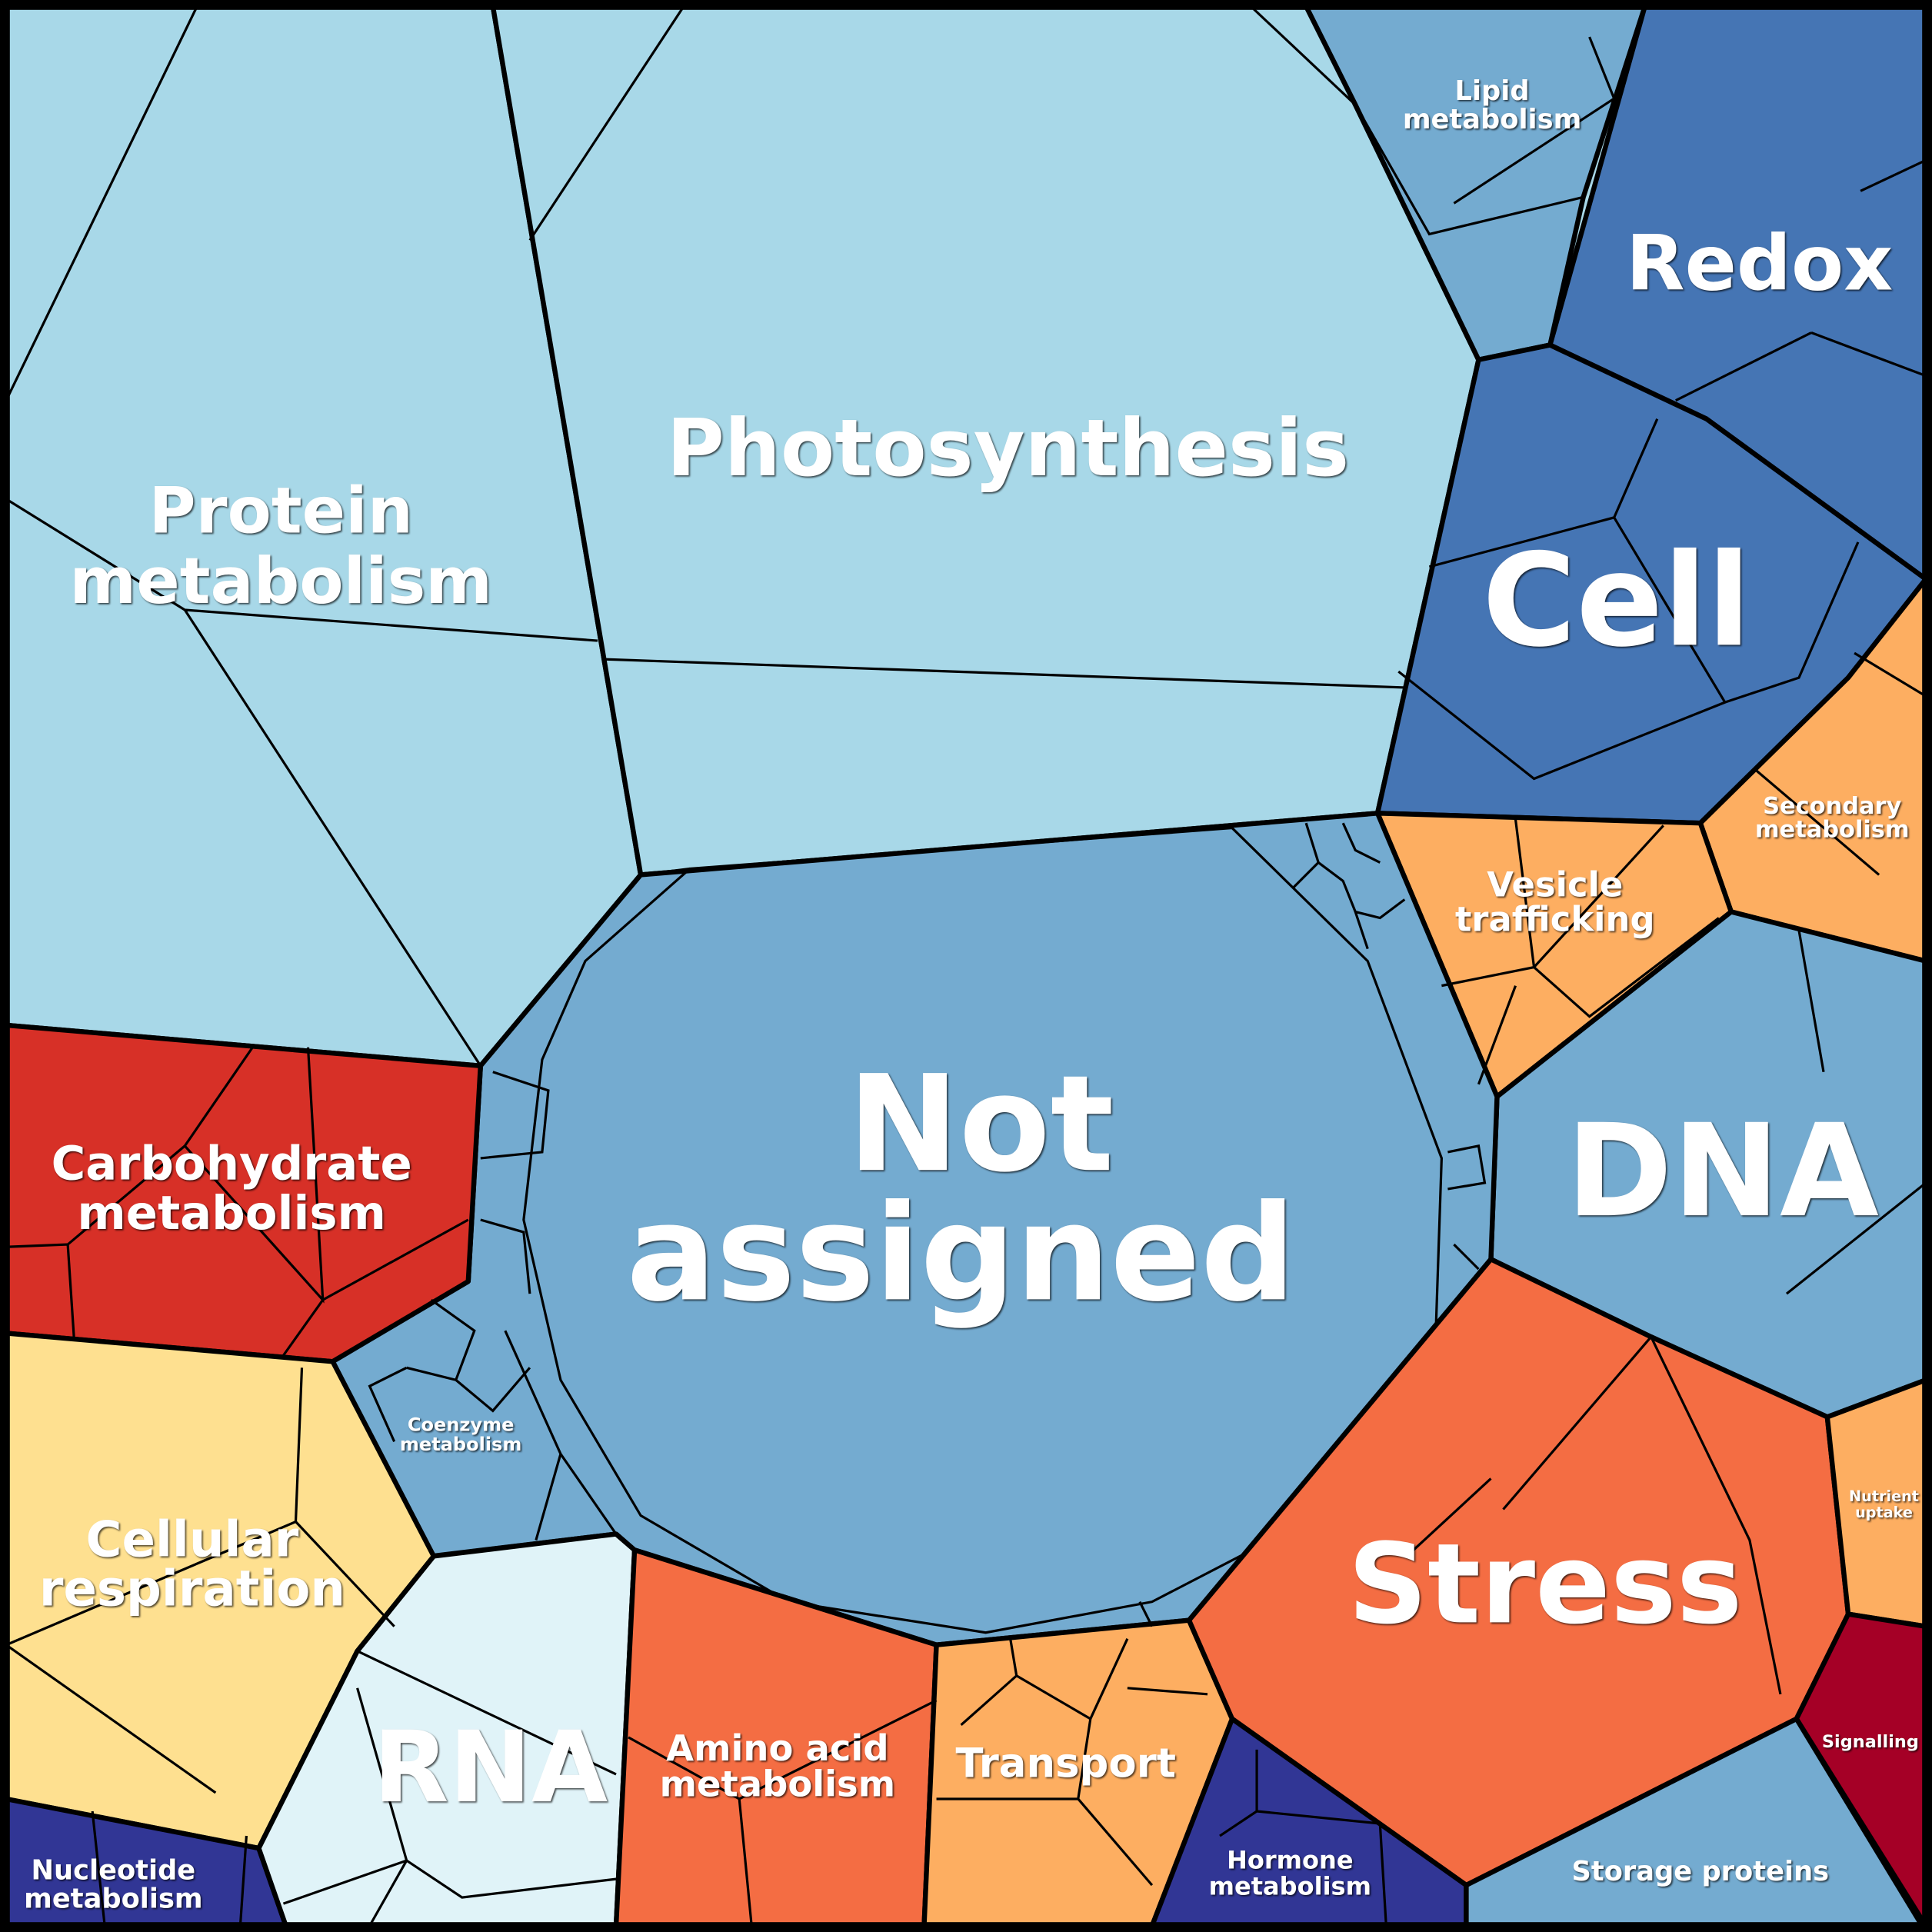 The image size is (1932, 1932). I want to click on cell-label: Not, so click(981, 1123).